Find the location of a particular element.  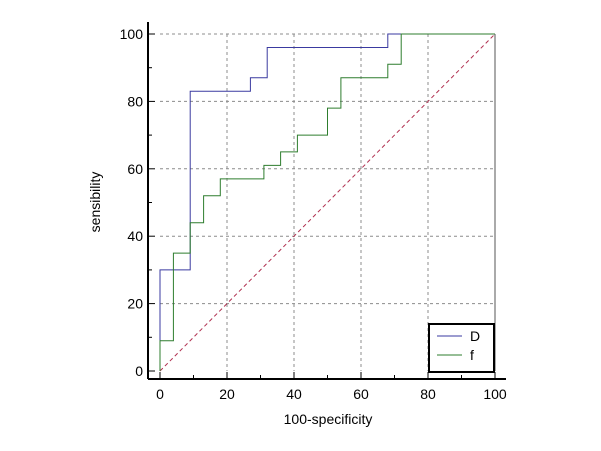

x-tick-label-100: 100 is located at coordinates (495, 394).